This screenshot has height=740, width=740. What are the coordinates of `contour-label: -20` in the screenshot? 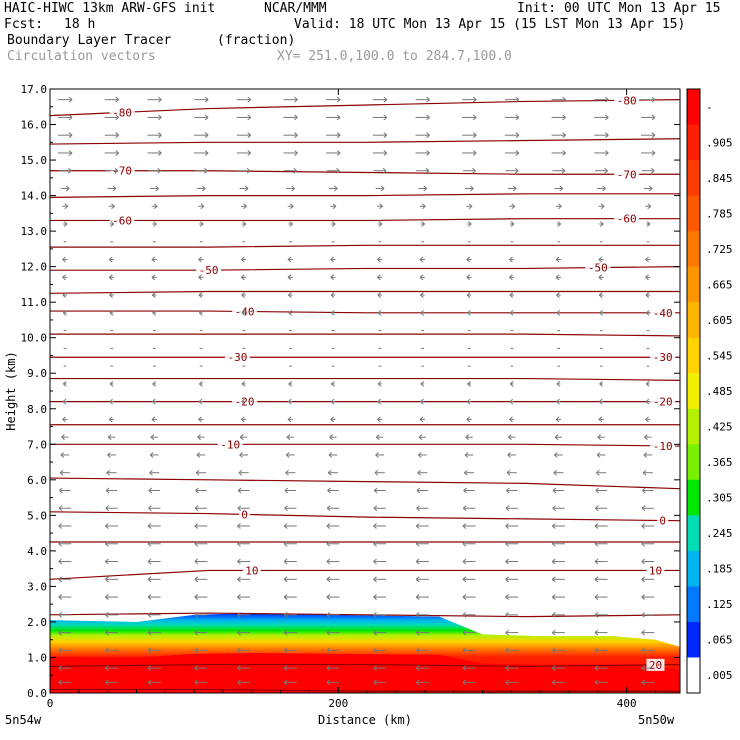 It's located at (663, 402).